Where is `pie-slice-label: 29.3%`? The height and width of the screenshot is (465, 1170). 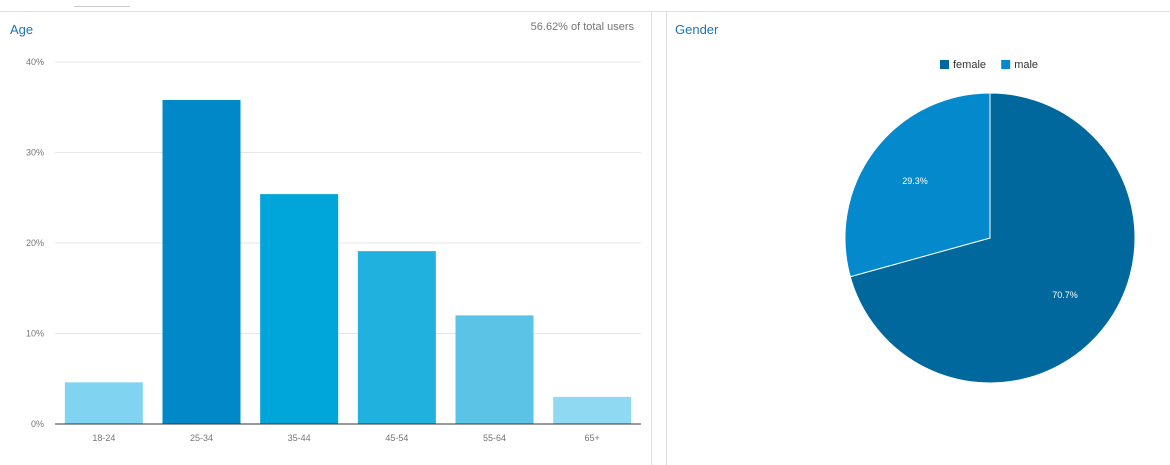
pie-slice-label: 29.3% is located at coordinates (915, 181).